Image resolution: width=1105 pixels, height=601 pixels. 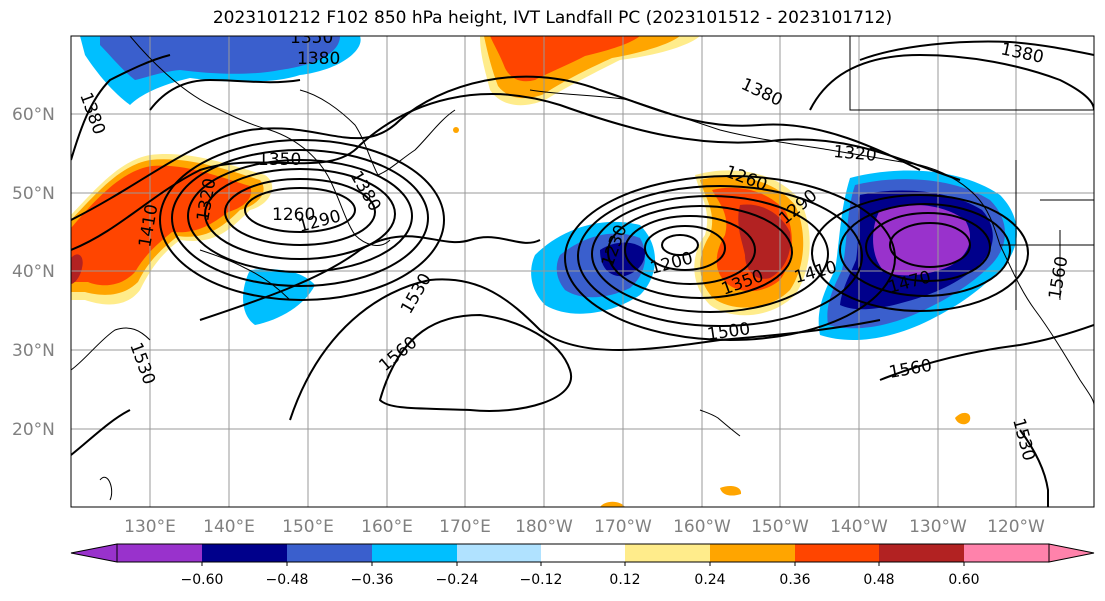 I want to click on lon-label: 170°E, so click(x=465, y=527).